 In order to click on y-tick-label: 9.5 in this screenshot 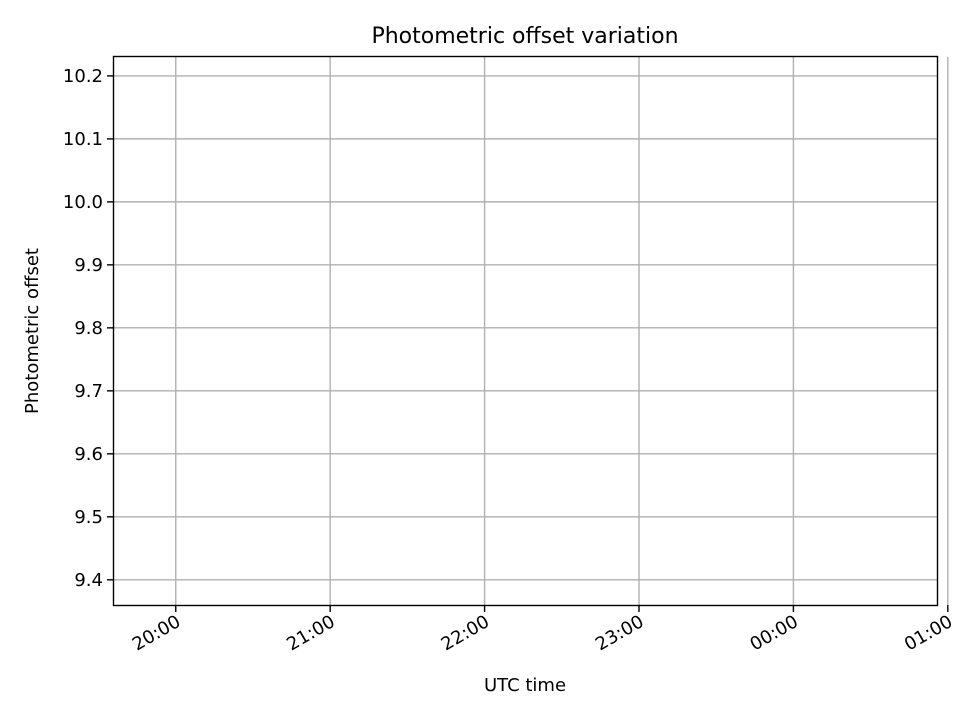, I will do `click(88, 517)`.